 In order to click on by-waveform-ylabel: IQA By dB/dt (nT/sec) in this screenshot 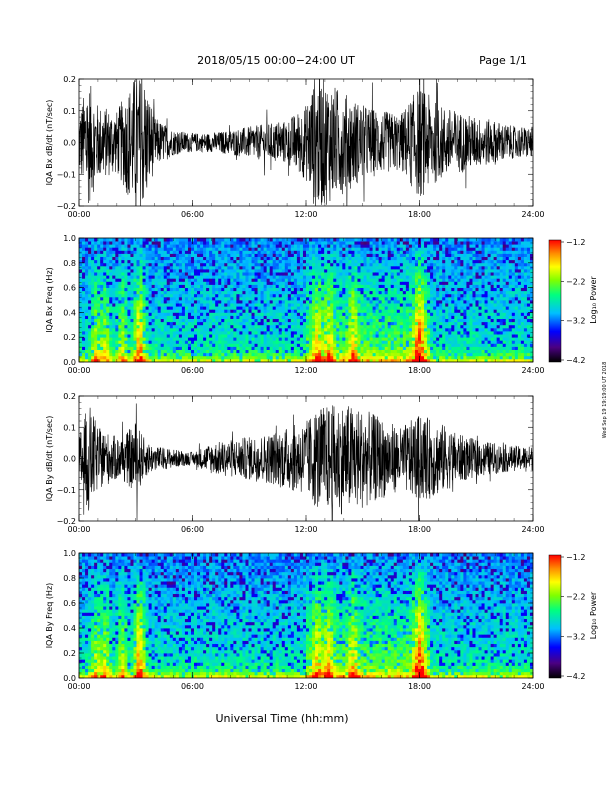, I will do `click(49, 459)`.